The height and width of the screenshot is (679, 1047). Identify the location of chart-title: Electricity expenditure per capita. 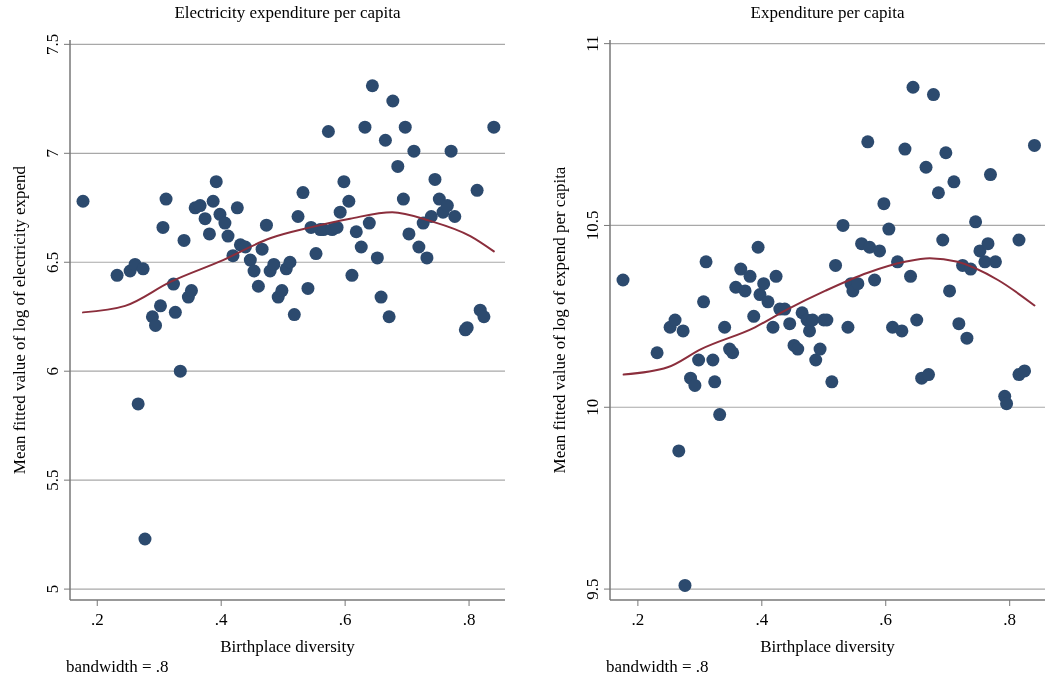
(287, 12).